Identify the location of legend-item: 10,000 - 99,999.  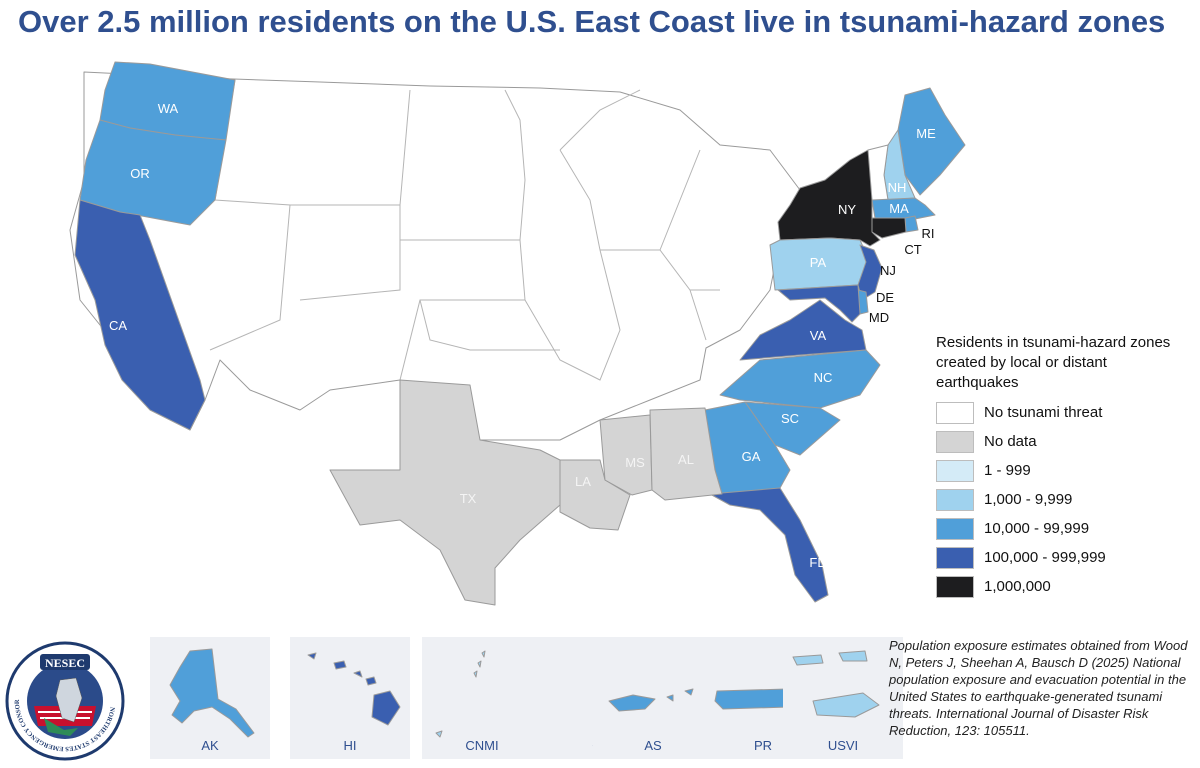
(1056, 528).